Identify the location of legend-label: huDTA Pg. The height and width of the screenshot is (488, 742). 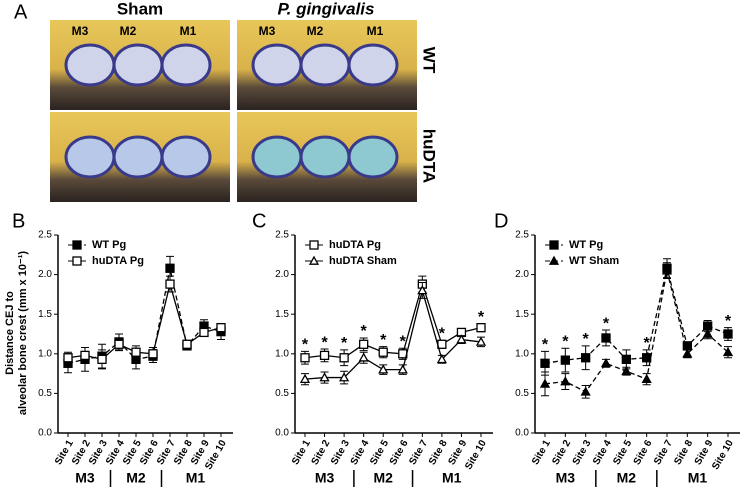
(118, 261).